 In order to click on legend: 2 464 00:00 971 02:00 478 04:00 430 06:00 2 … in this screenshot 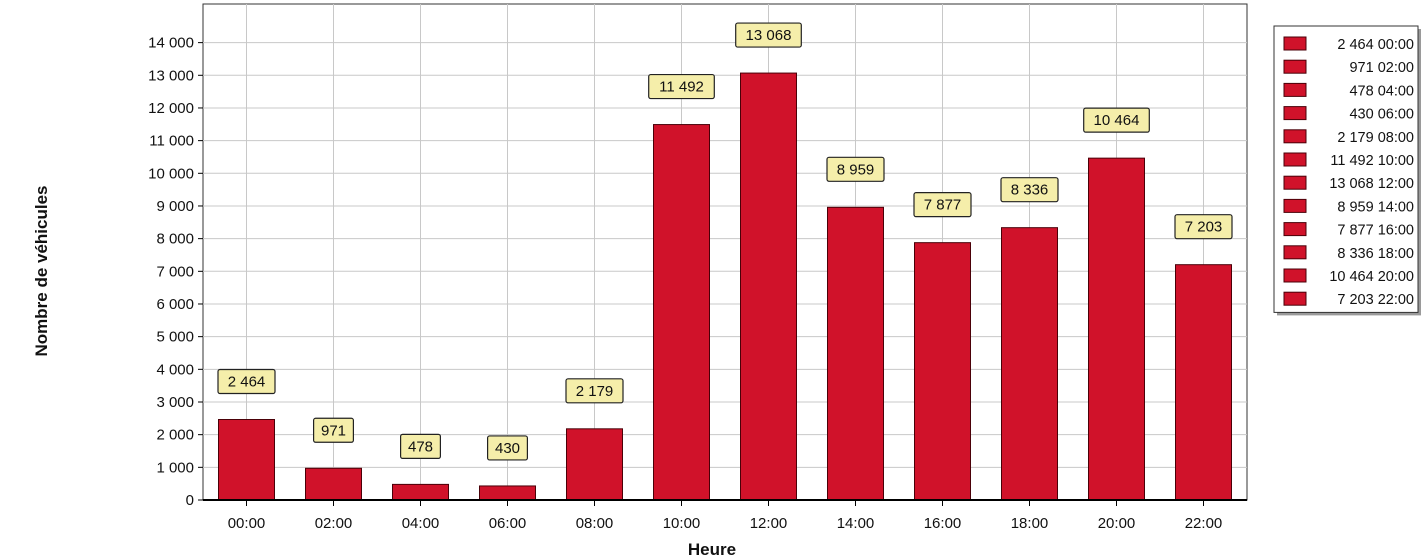, I will do `click(1347, 170)`.